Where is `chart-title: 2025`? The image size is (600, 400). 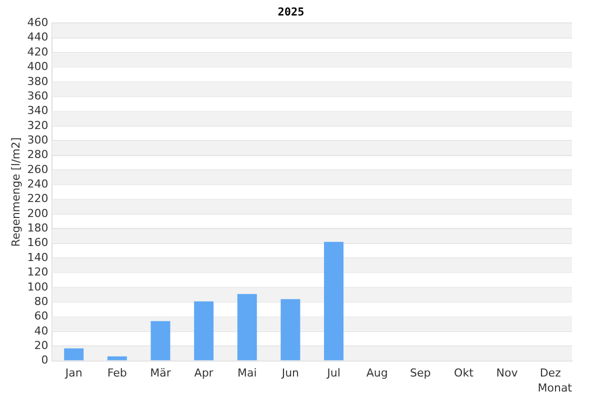
chart-title: 2025 is located at coordinates (291, 11).